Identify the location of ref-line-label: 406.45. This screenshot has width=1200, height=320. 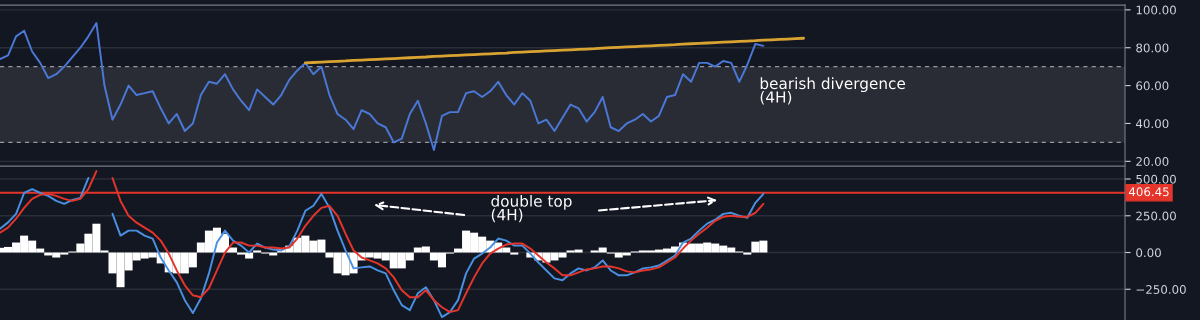
(1148, 192).